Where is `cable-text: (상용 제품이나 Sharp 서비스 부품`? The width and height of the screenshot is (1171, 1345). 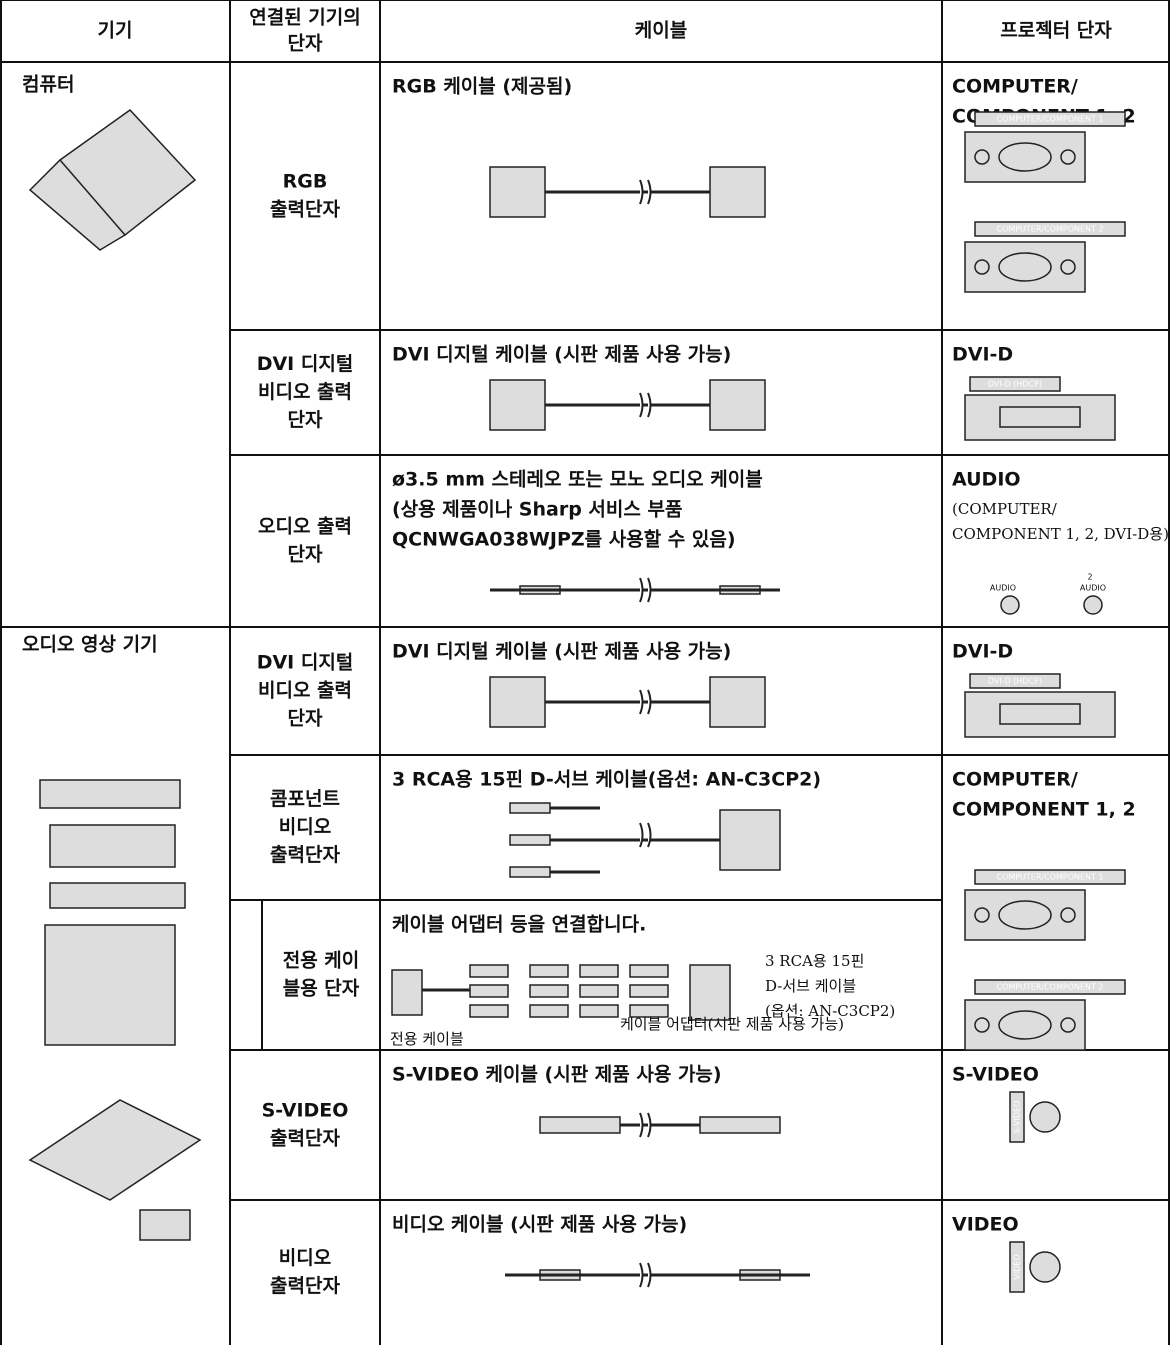 cable-text: (상용 제품이나 Sharp 서비스 부품 is located at coordinates (537, 510).